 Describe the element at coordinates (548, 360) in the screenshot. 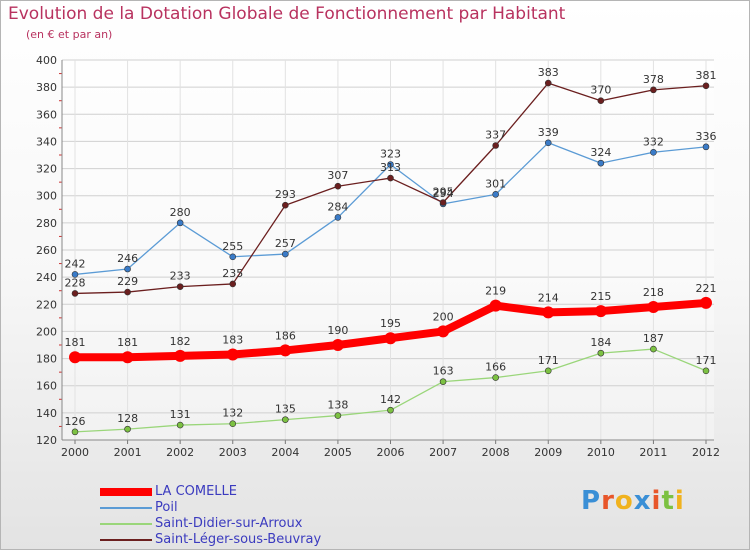

I see `data-label: 171` at that location.